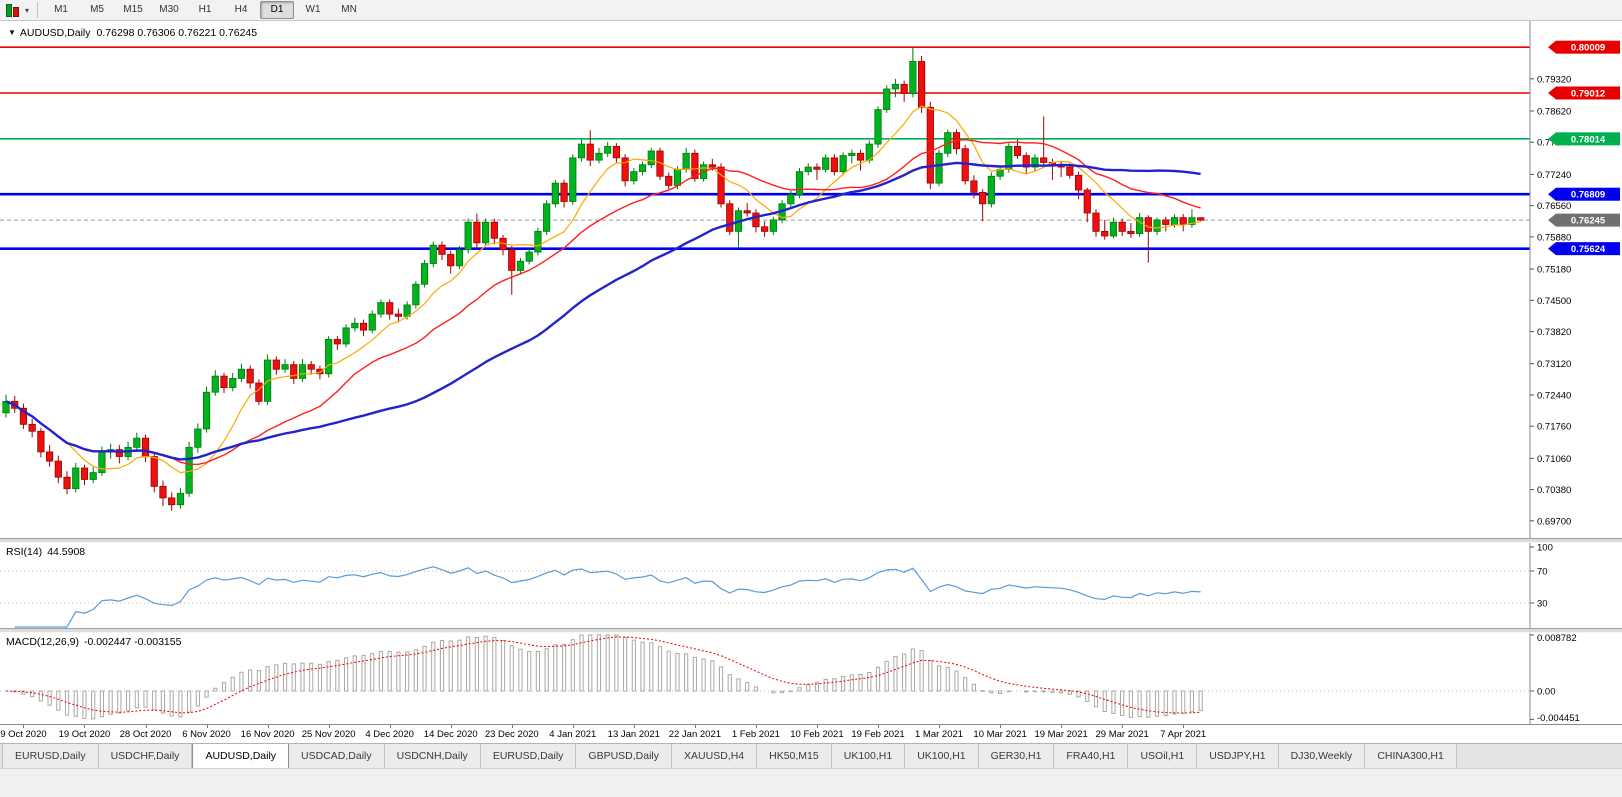 The height and width of the screenshot is (797, 1622). I want to click on svg-text: 0.77240, so click(1554, 175).